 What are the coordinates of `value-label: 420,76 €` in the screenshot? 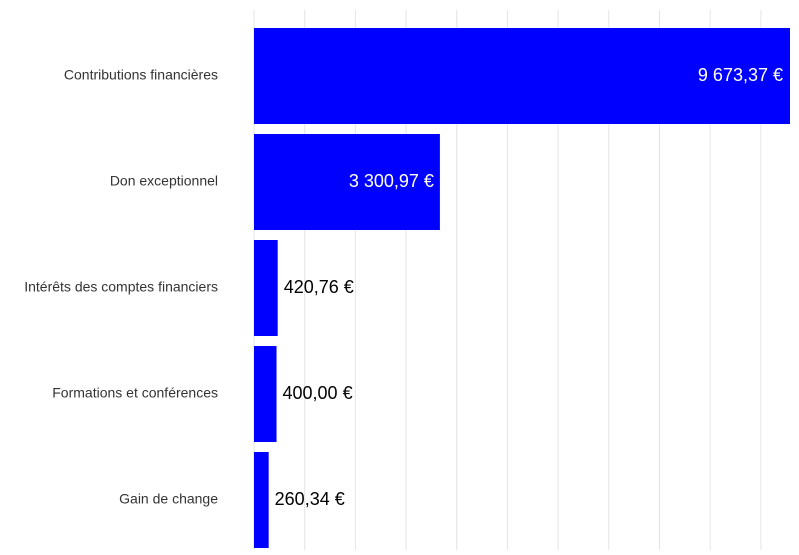 It's located at (319, 287).